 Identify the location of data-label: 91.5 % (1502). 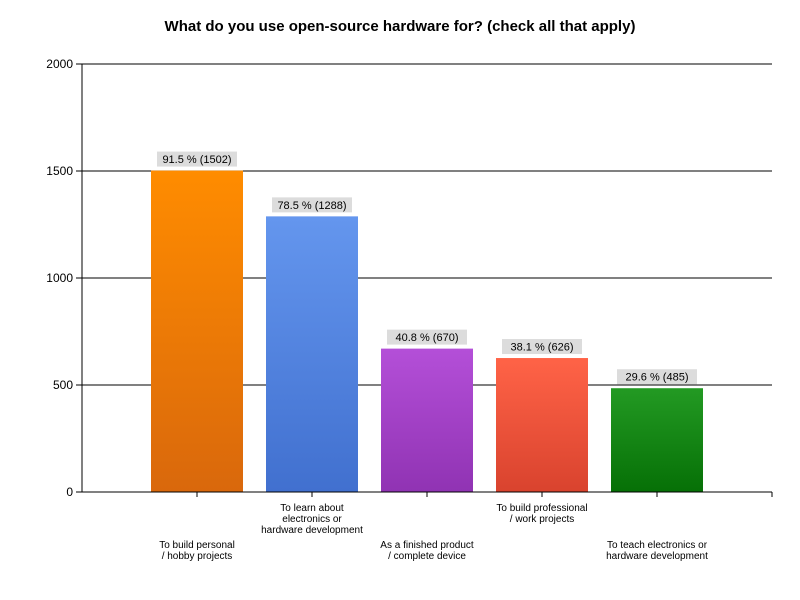
(196, 160).